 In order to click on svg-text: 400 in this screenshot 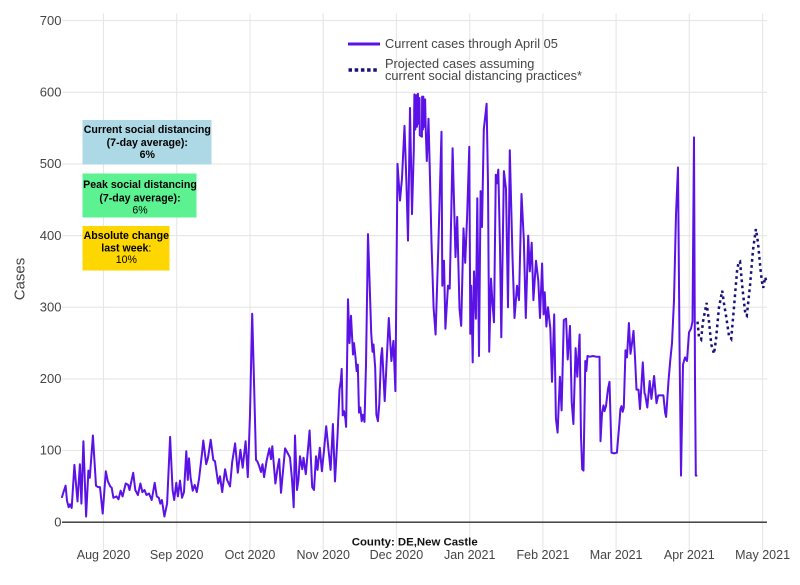, I will do `click(51, 235)`.